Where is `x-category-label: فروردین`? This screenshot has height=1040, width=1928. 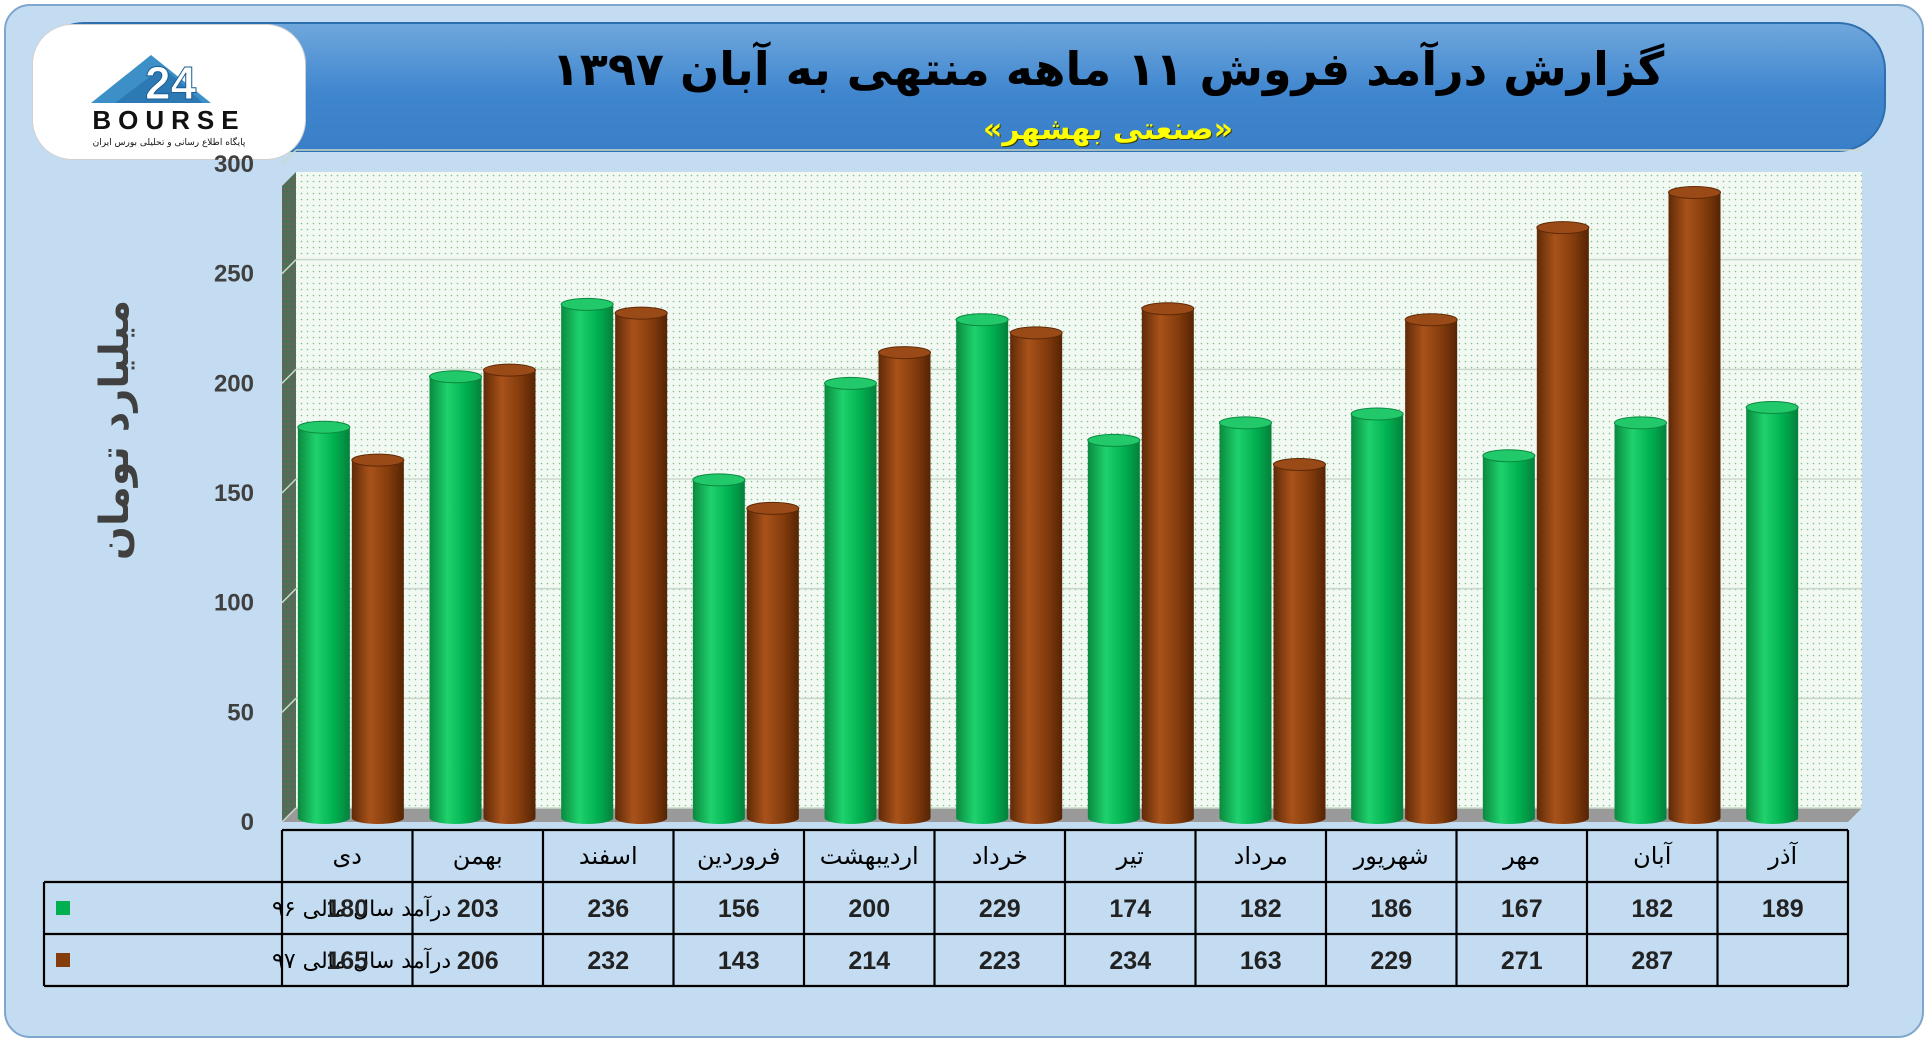 x-category-label: فروردین is located at coordinates (739, 856).